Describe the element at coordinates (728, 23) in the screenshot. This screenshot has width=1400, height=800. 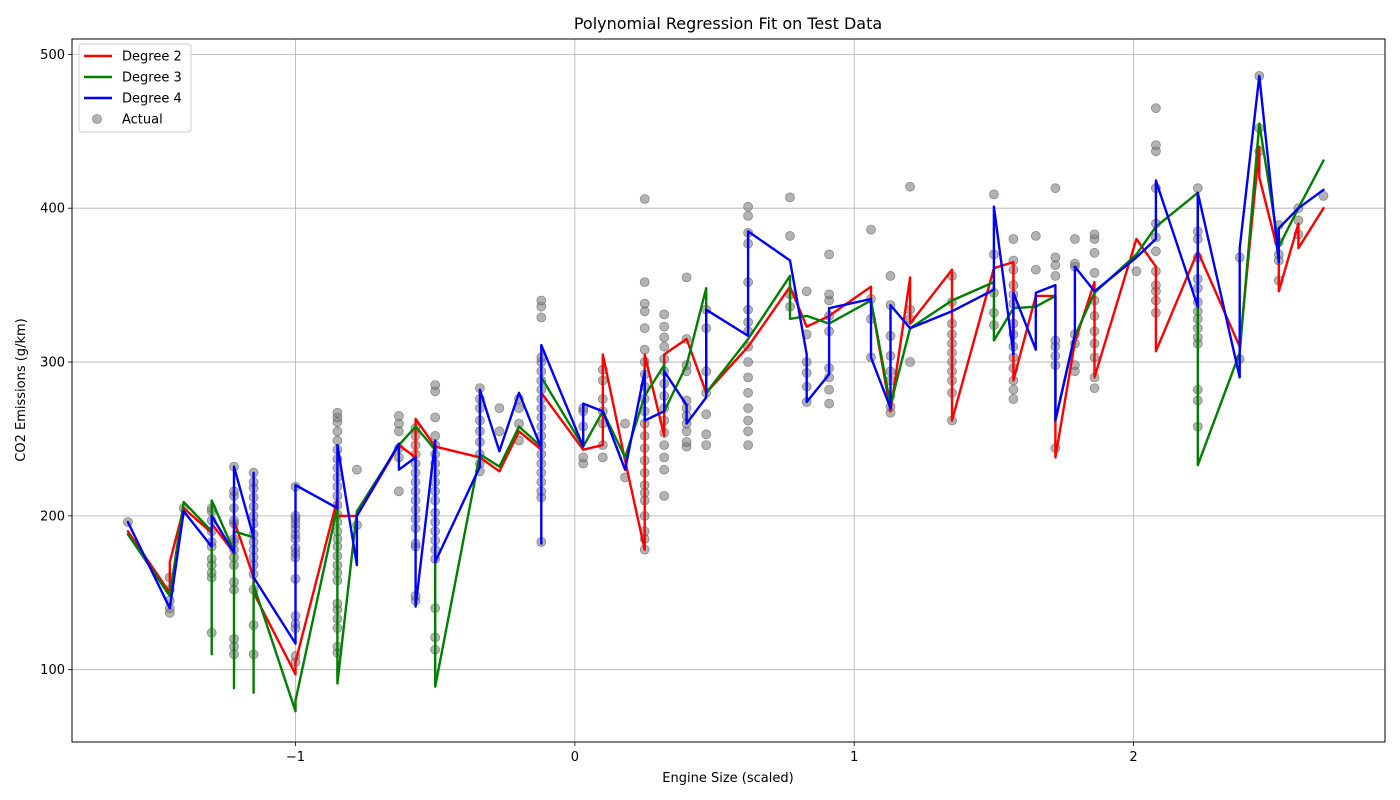
I see `chart-title: Polynomial Regression Fit on Test Data` at that location.